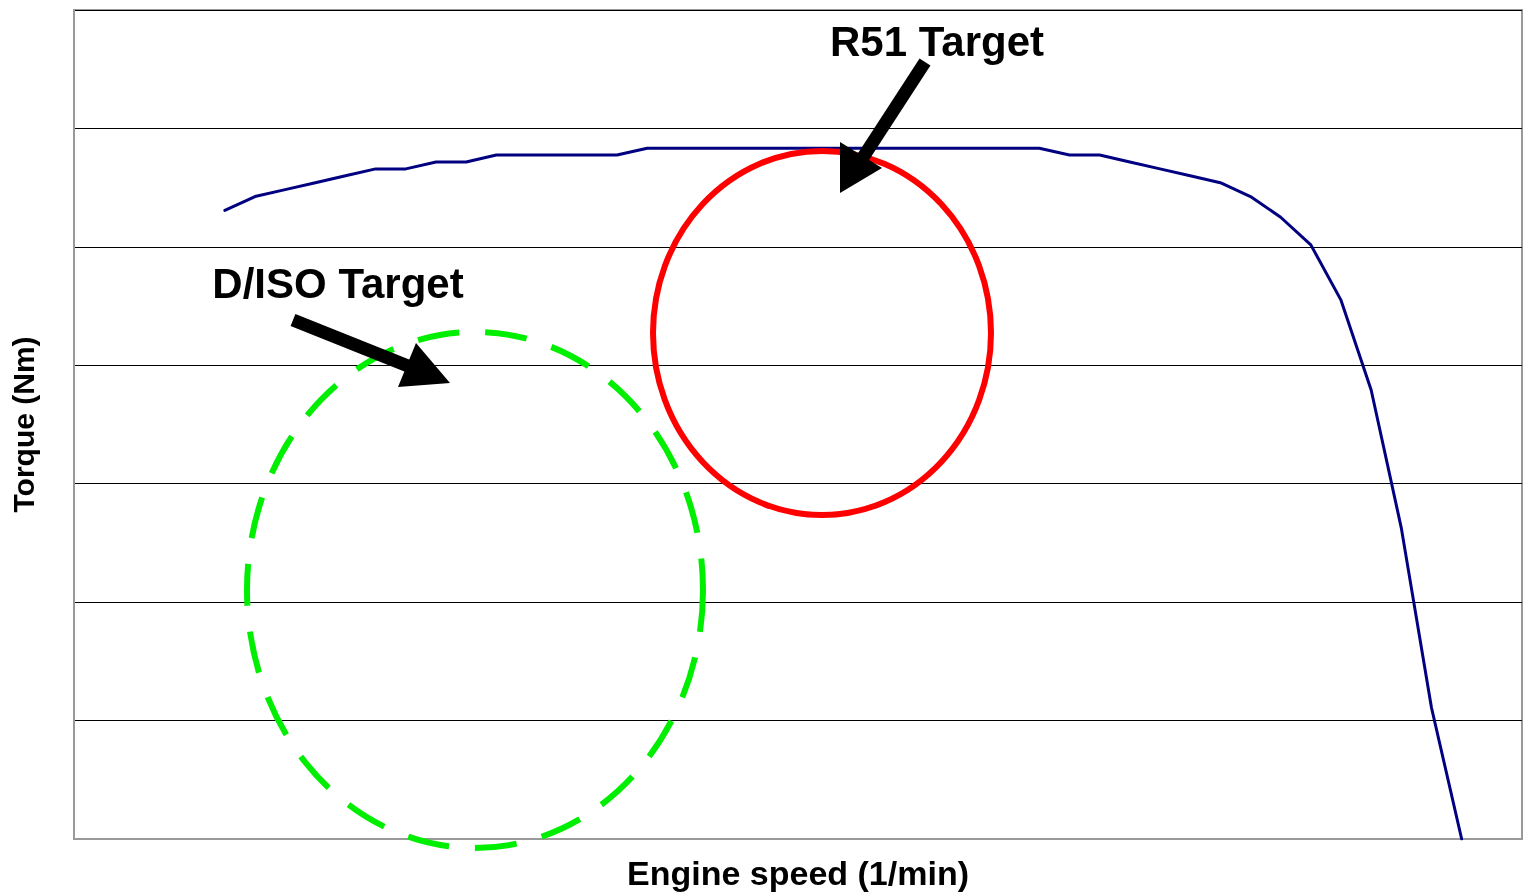 The width and height of the screenshot is (1525, 895). What do you see at coordinates (23, 424) in the screenshot?
I see `y-axis-title: Torque (Nm)` at bounding box center [23, 424].